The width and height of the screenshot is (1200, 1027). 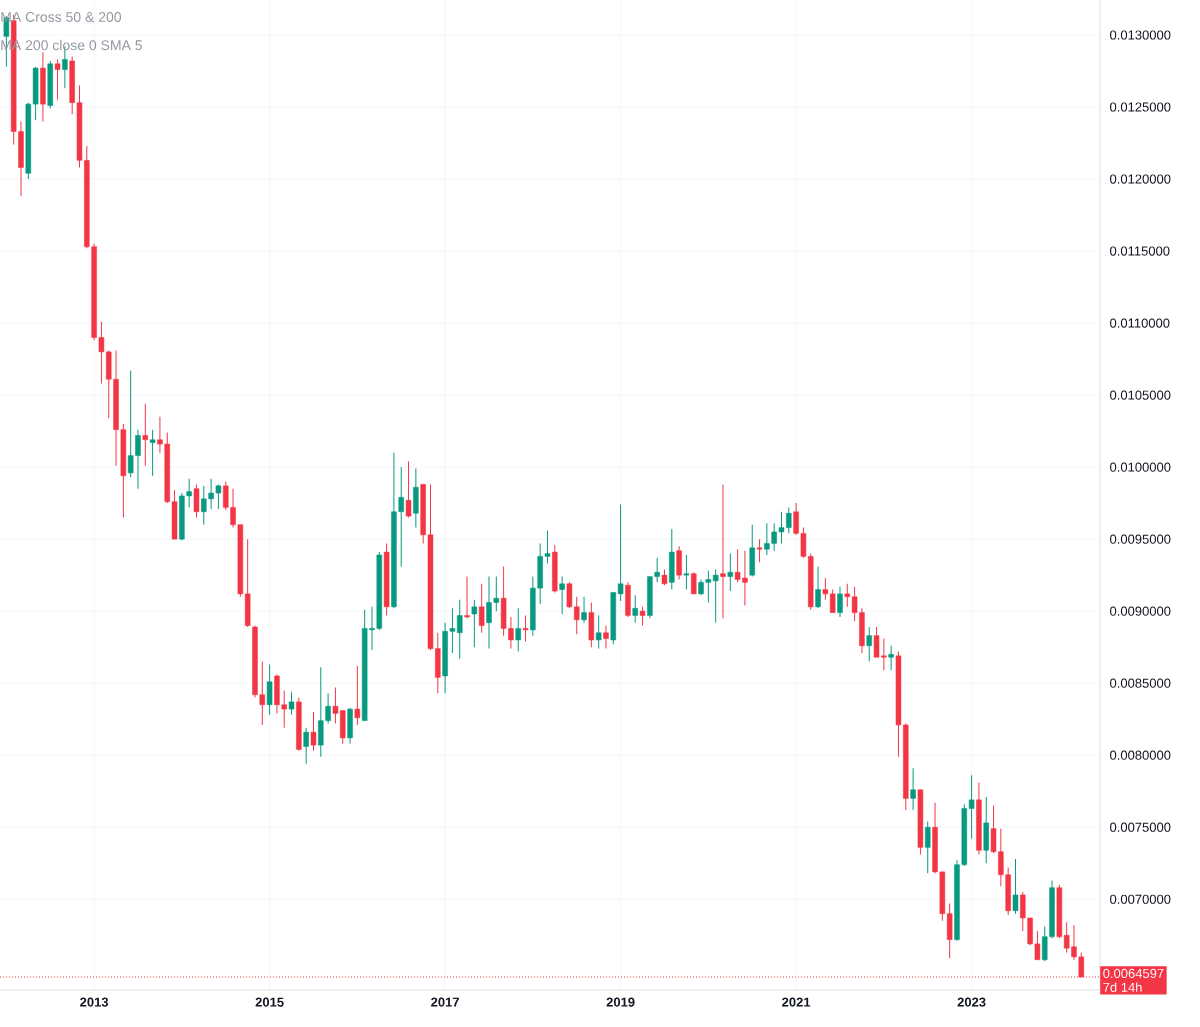 I want to click on x-tick-label: 2013, so click(x=94, y=1002).